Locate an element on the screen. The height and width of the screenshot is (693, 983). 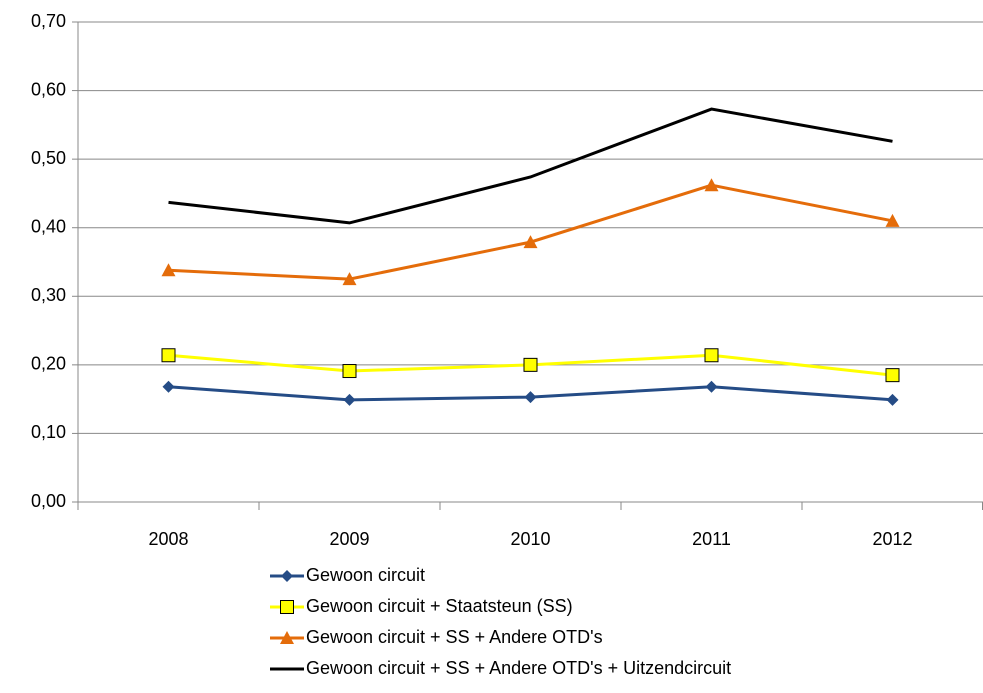
y-tick-label: 0,40 is located at coordinates (48, 226).